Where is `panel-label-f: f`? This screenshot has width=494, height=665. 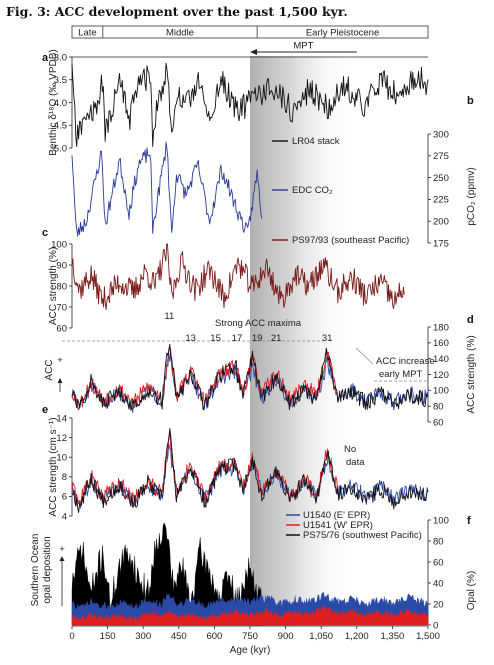 panel-label-f: f is located at coordinates (469, 521).